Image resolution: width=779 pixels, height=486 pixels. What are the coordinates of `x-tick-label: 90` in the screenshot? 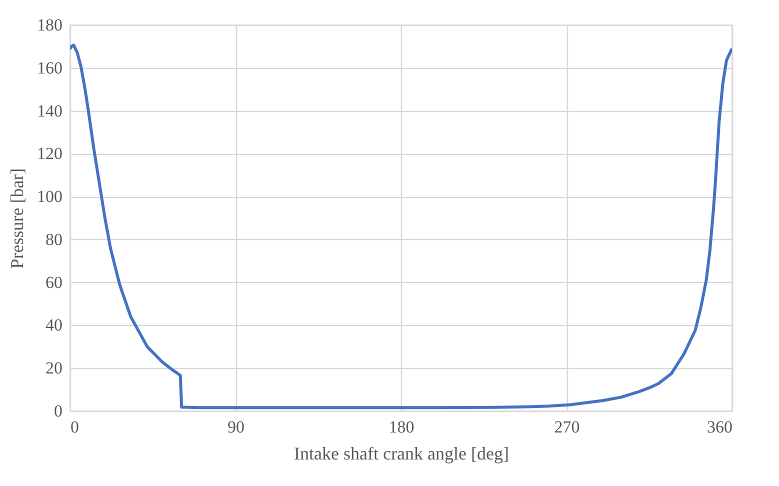 It's located at (236, 427).